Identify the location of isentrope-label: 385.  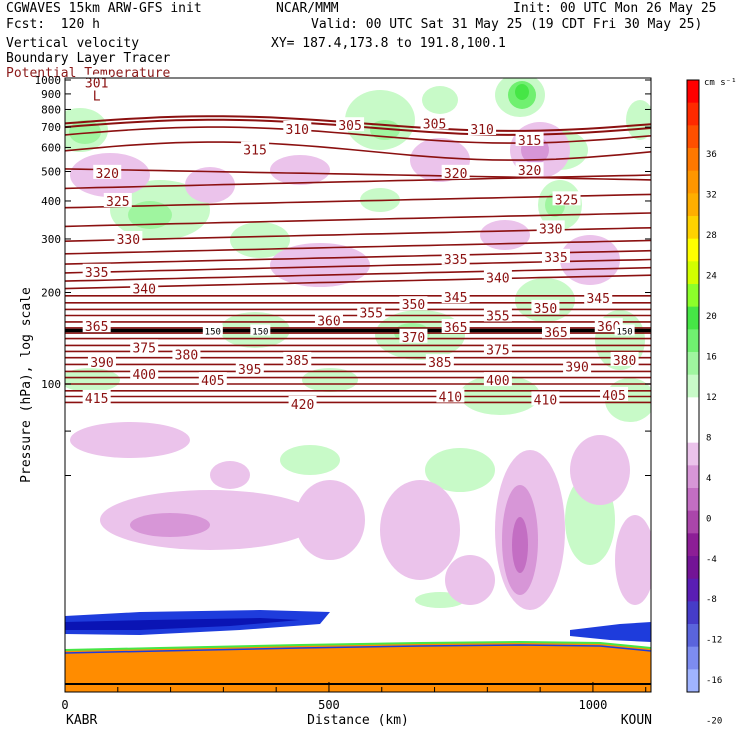
(297, 361).